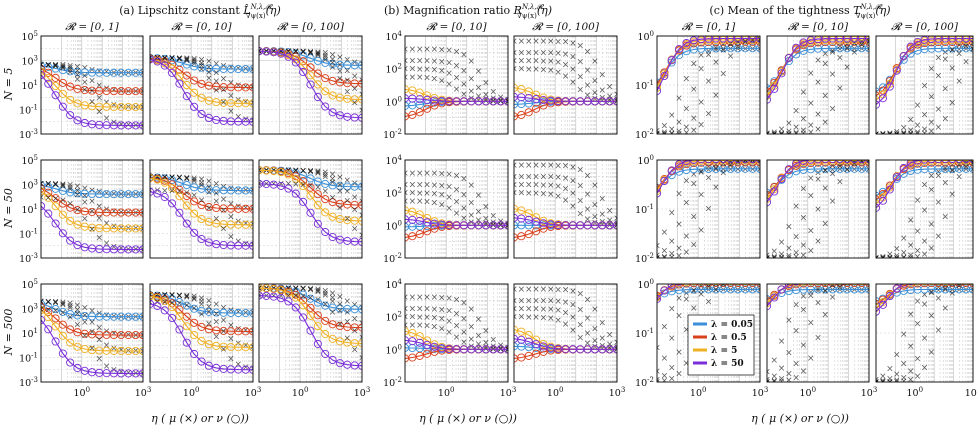  I want to click on x-tick-label: 10³, so click(253, 392).